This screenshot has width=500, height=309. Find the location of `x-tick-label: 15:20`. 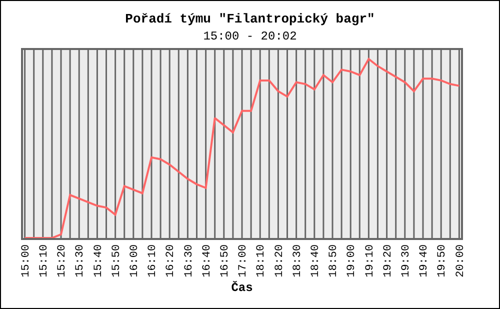

x-tick-label: 15:20 is located at coordinates (62, 261).